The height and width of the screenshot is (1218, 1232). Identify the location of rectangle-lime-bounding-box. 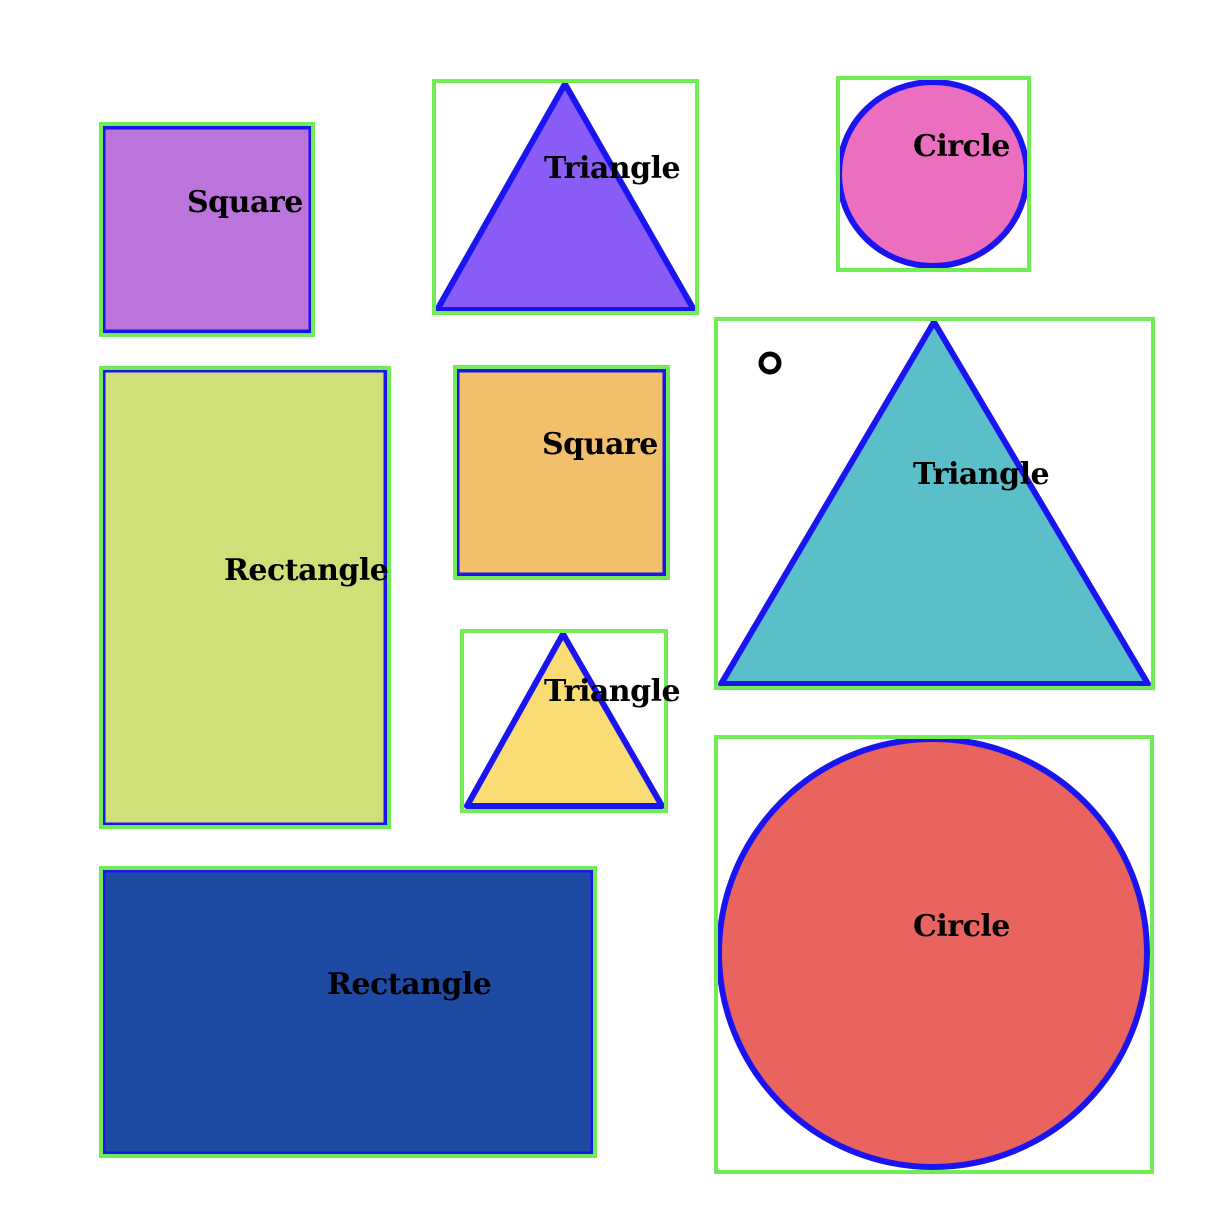
(245, 597).